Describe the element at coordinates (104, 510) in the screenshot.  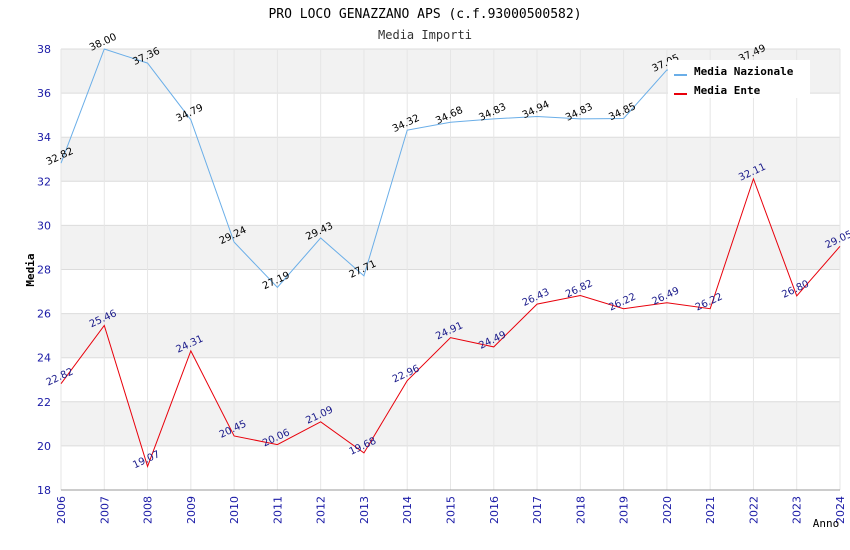
I see `x-tick-label: 2007` at that location.